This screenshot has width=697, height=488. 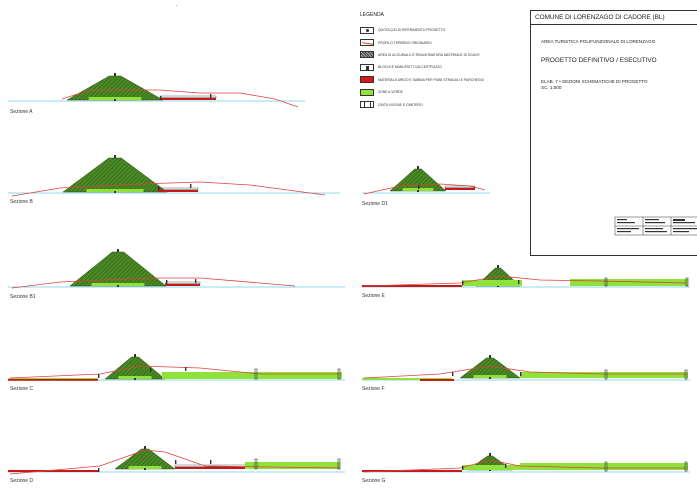 I want to click on legend-title: LEGENDA, so click(x=372, y=15).